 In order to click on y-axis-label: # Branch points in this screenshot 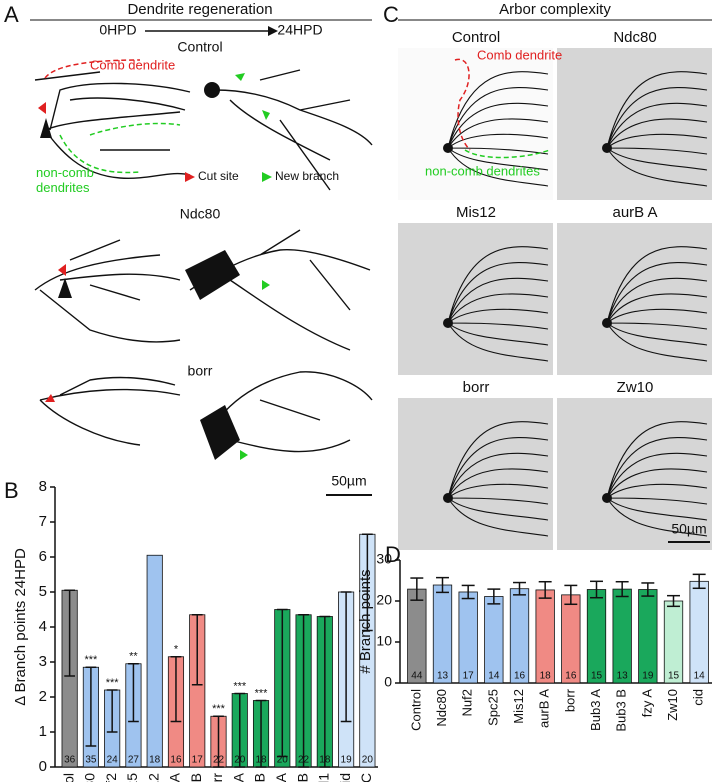, I will do `click(365, 621)`.